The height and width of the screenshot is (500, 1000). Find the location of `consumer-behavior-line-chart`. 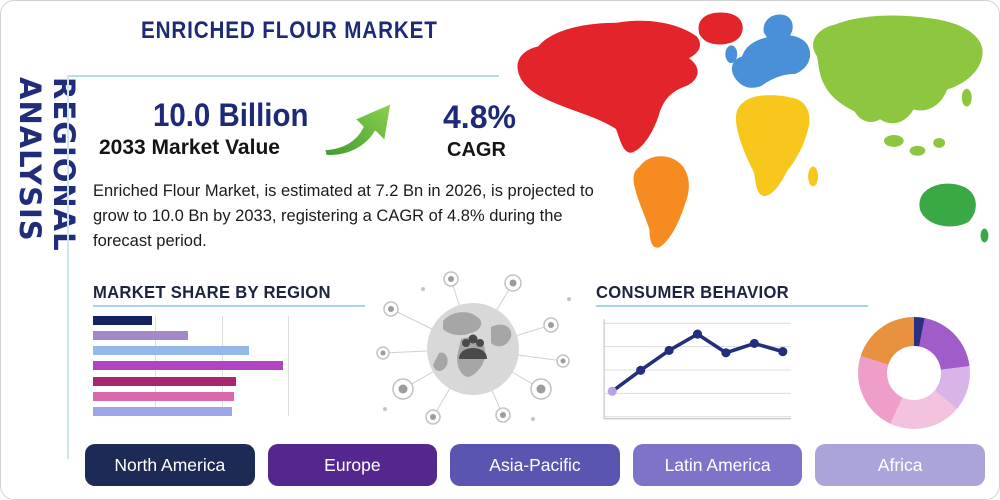

consumer-behavior-line-chart is located at coordinates (697, 369).